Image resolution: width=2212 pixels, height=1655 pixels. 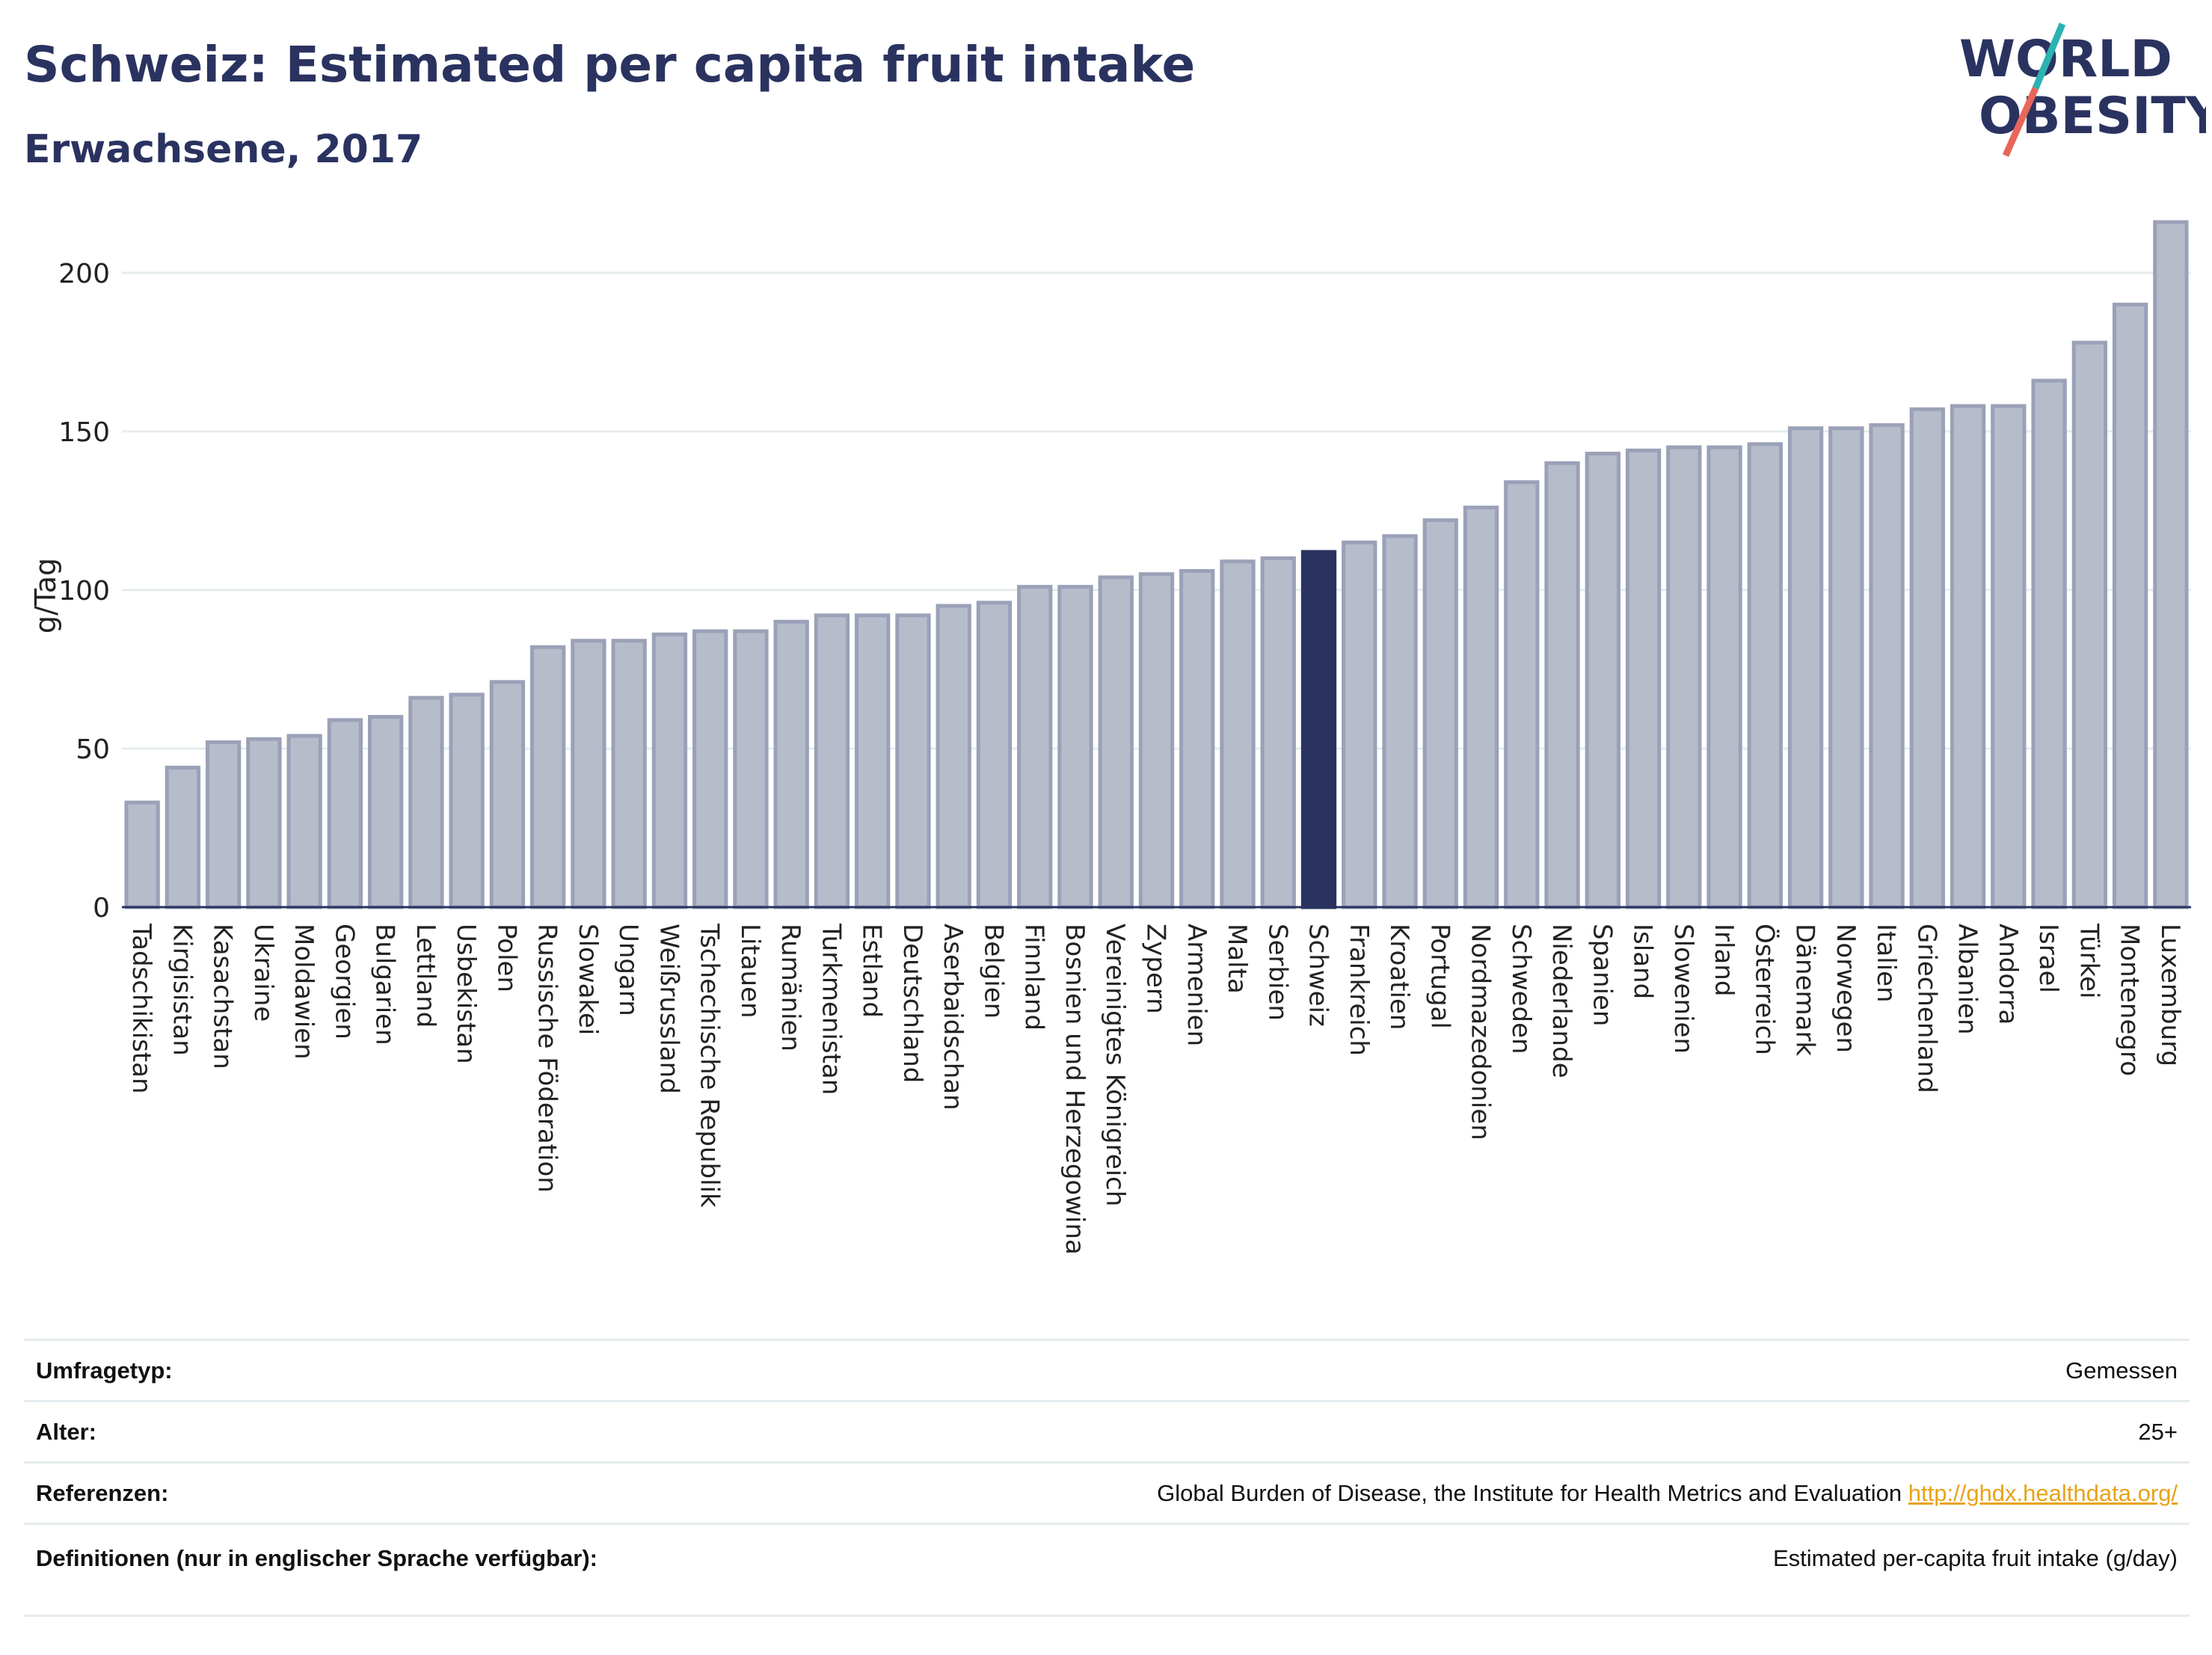 I want to click on bar-schweden, so click(x=1522, y=694).